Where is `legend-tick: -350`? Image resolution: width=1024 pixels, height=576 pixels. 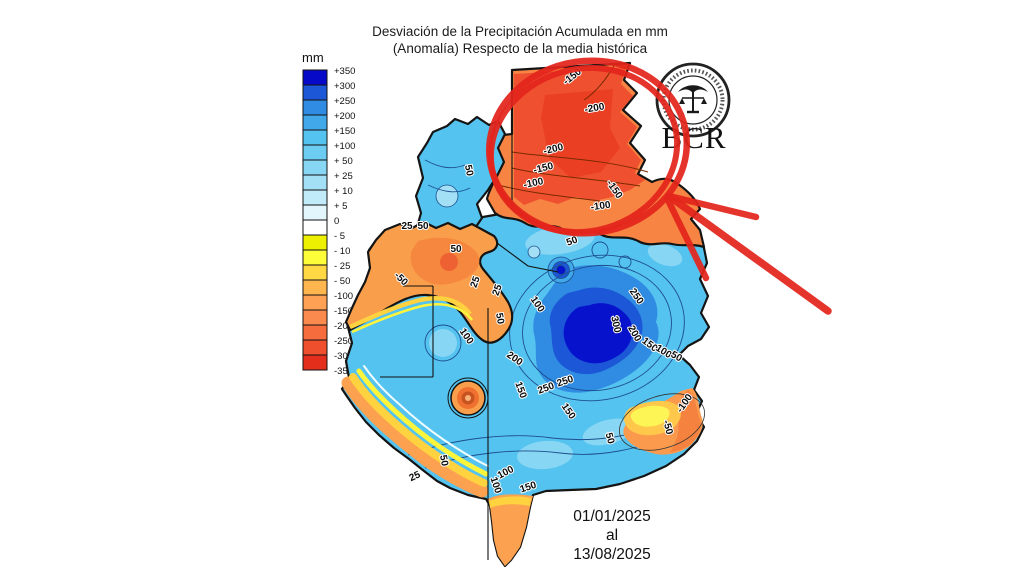
legend-tick: -350 is located at coordinates (343, 371).